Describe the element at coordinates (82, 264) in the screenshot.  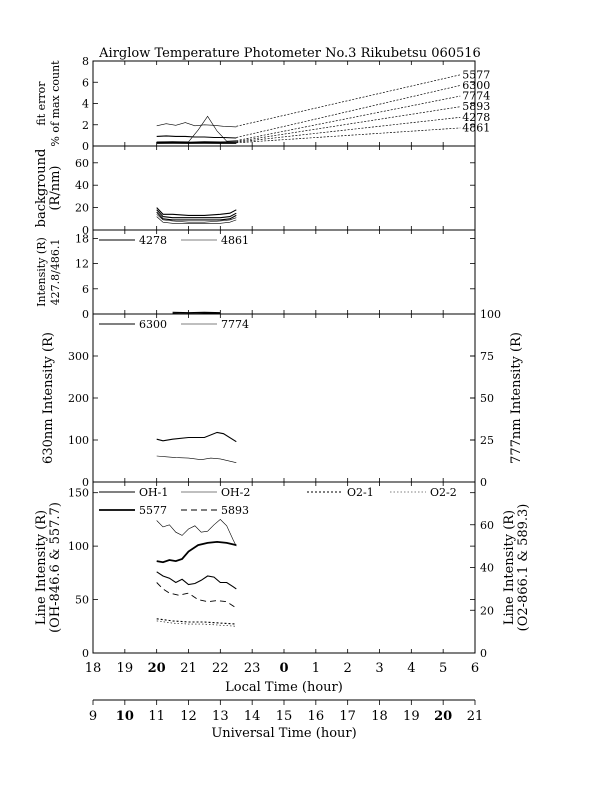
I see `y-tick-label: 12` at that location.